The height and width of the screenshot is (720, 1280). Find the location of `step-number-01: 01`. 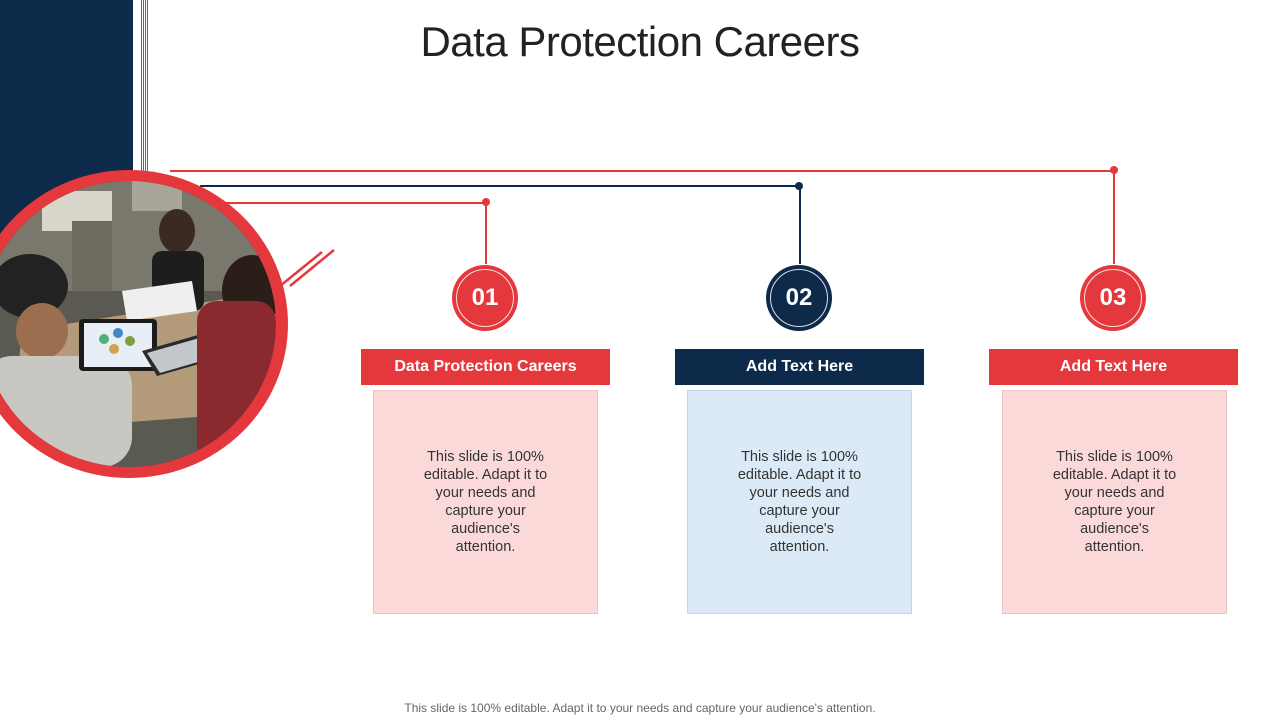

step-number-01: 01 is located at coordinates (485, 298).